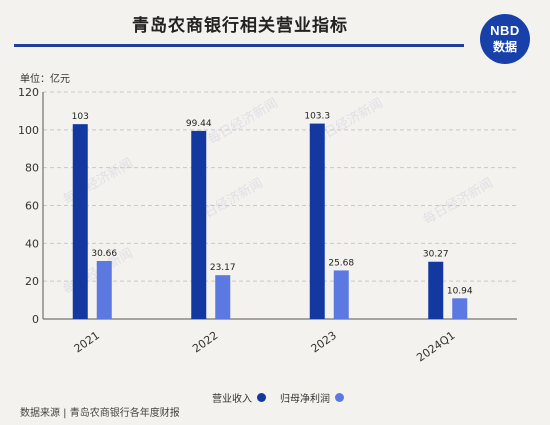 The image size is (550, 425). Describe the element at coordinates (28, 92) in the screenshot. I see `y-tick-label: 120` at that location.